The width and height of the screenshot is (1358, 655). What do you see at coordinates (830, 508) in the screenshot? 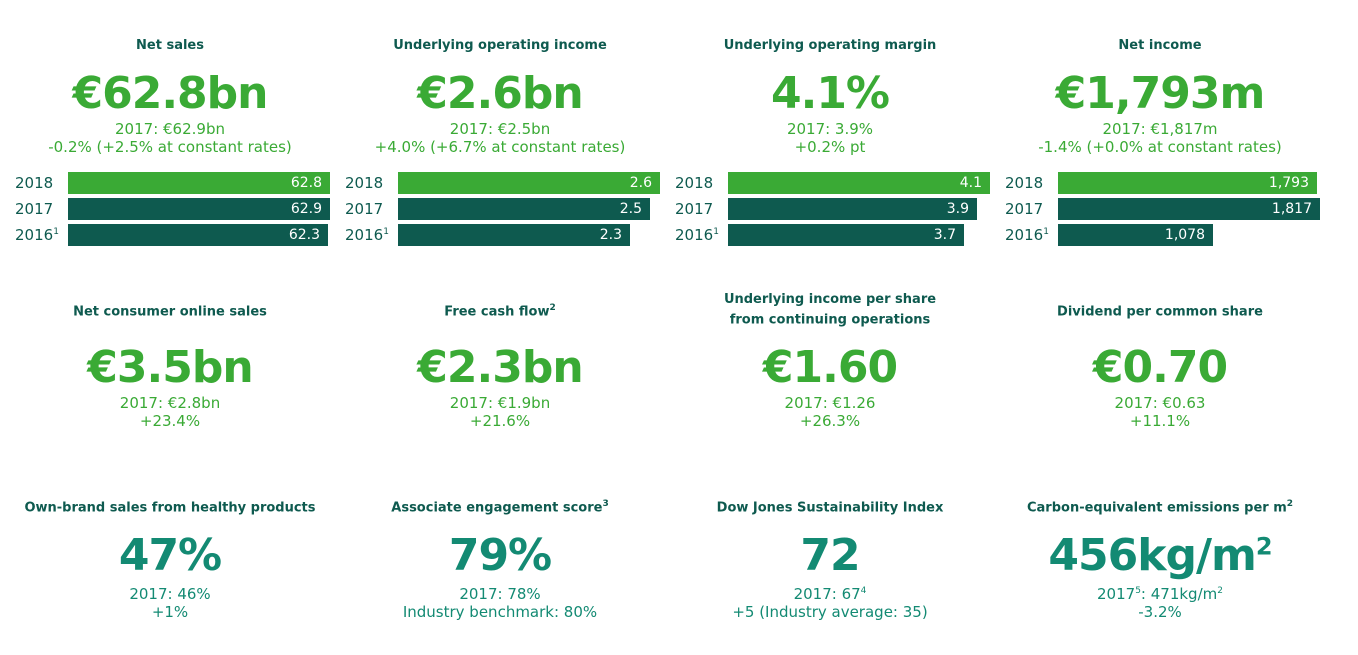
I see `kpi-label: Dow Jones Sustainability Index` at bounding box center [830, 508].